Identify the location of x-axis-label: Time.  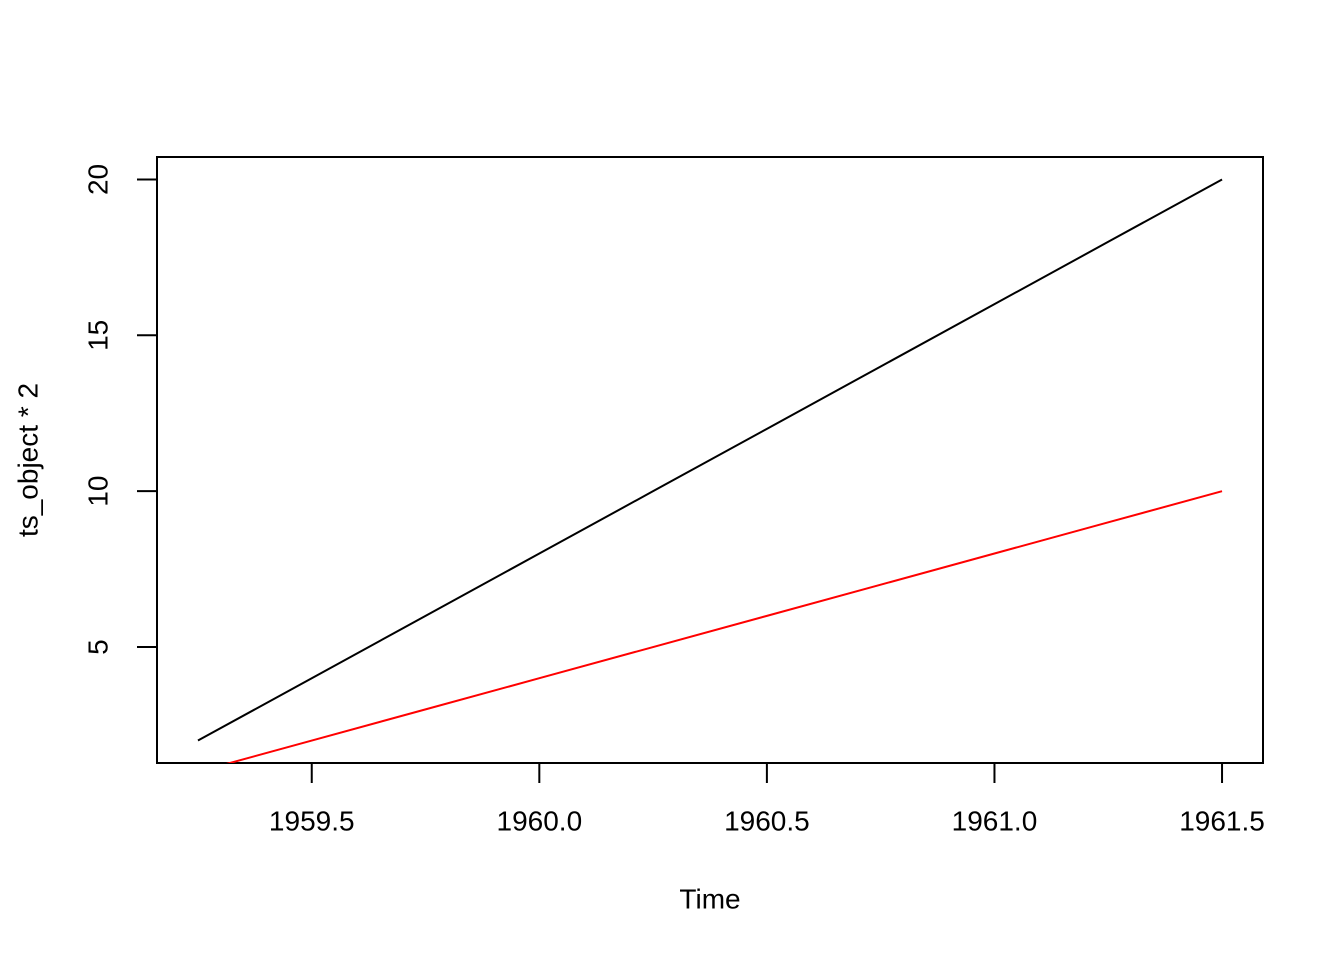
(709, 898).